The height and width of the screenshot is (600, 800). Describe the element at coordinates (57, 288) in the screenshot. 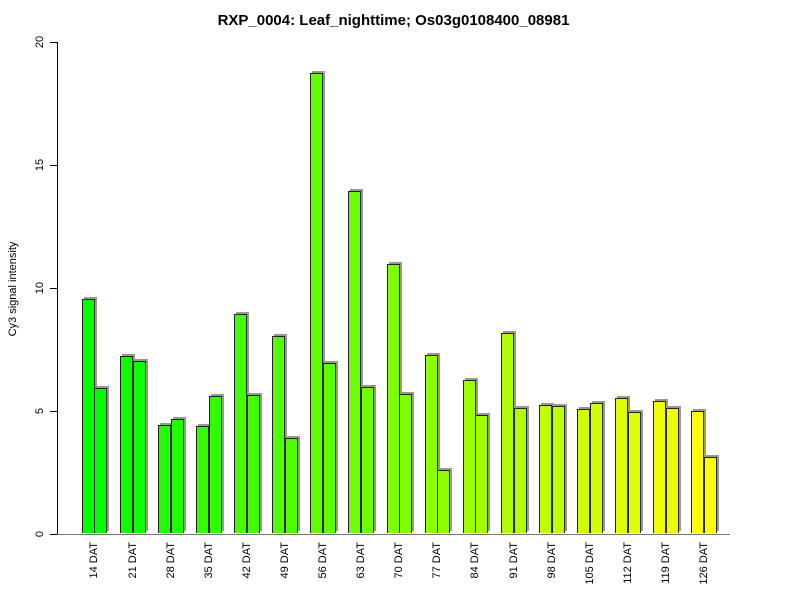

I see `y-axis-line` at that location.